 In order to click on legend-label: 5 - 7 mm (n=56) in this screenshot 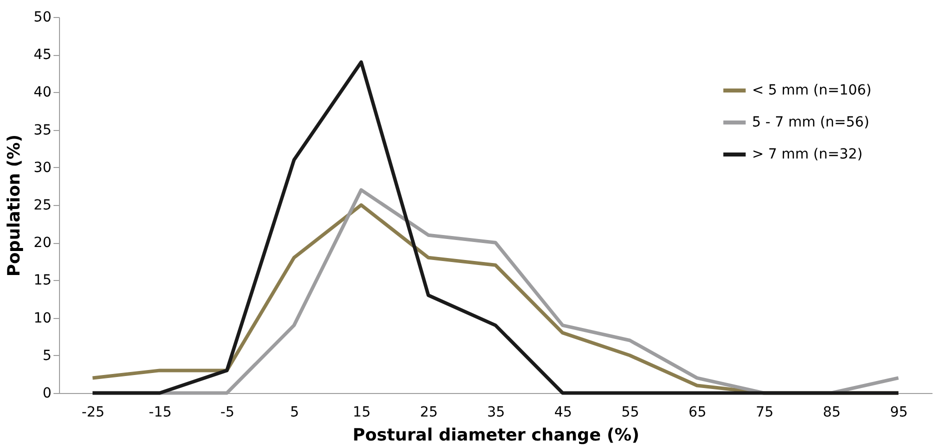, I will do `click(811, 122)`.